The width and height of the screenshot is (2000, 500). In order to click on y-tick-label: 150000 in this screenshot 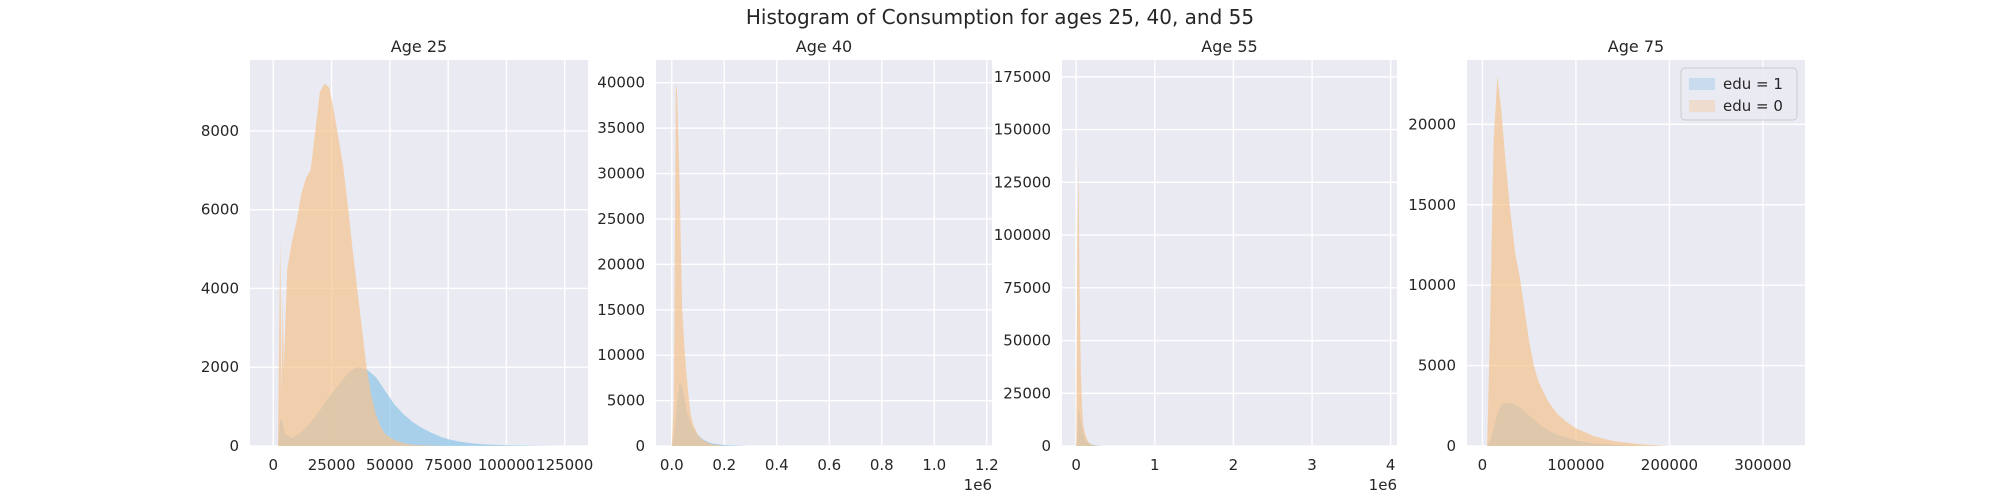, I will do `click(1022, 130)`.